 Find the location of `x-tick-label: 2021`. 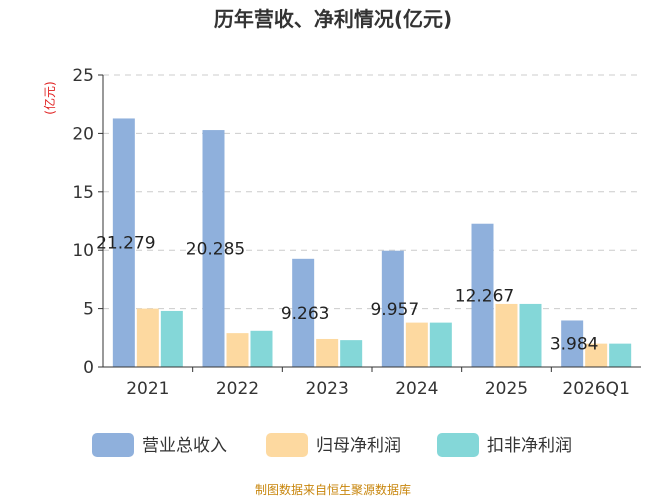

x-tick-label: 2021 is located at coordinates (147, 389).